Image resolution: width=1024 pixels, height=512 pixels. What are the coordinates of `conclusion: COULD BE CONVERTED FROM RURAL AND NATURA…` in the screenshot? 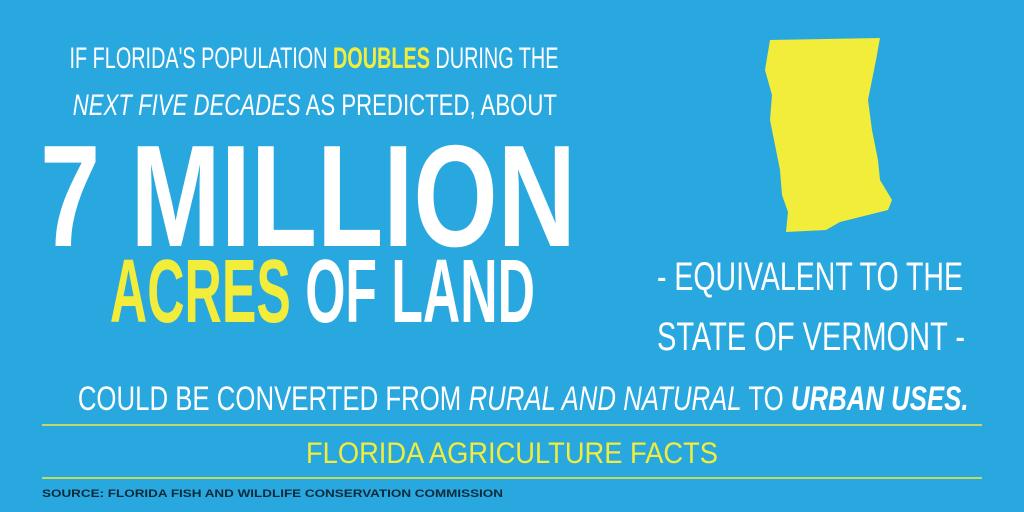 It's located at (516, 399).